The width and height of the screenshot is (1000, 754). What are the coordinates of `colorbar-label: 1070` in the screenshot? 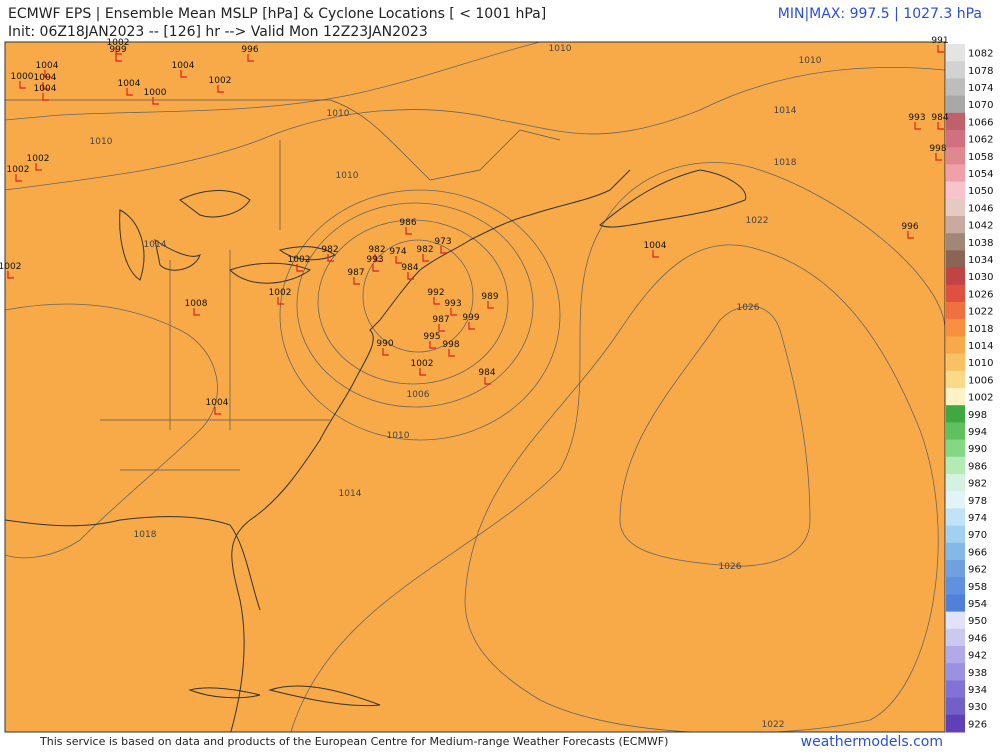 It's located at (980, 105).